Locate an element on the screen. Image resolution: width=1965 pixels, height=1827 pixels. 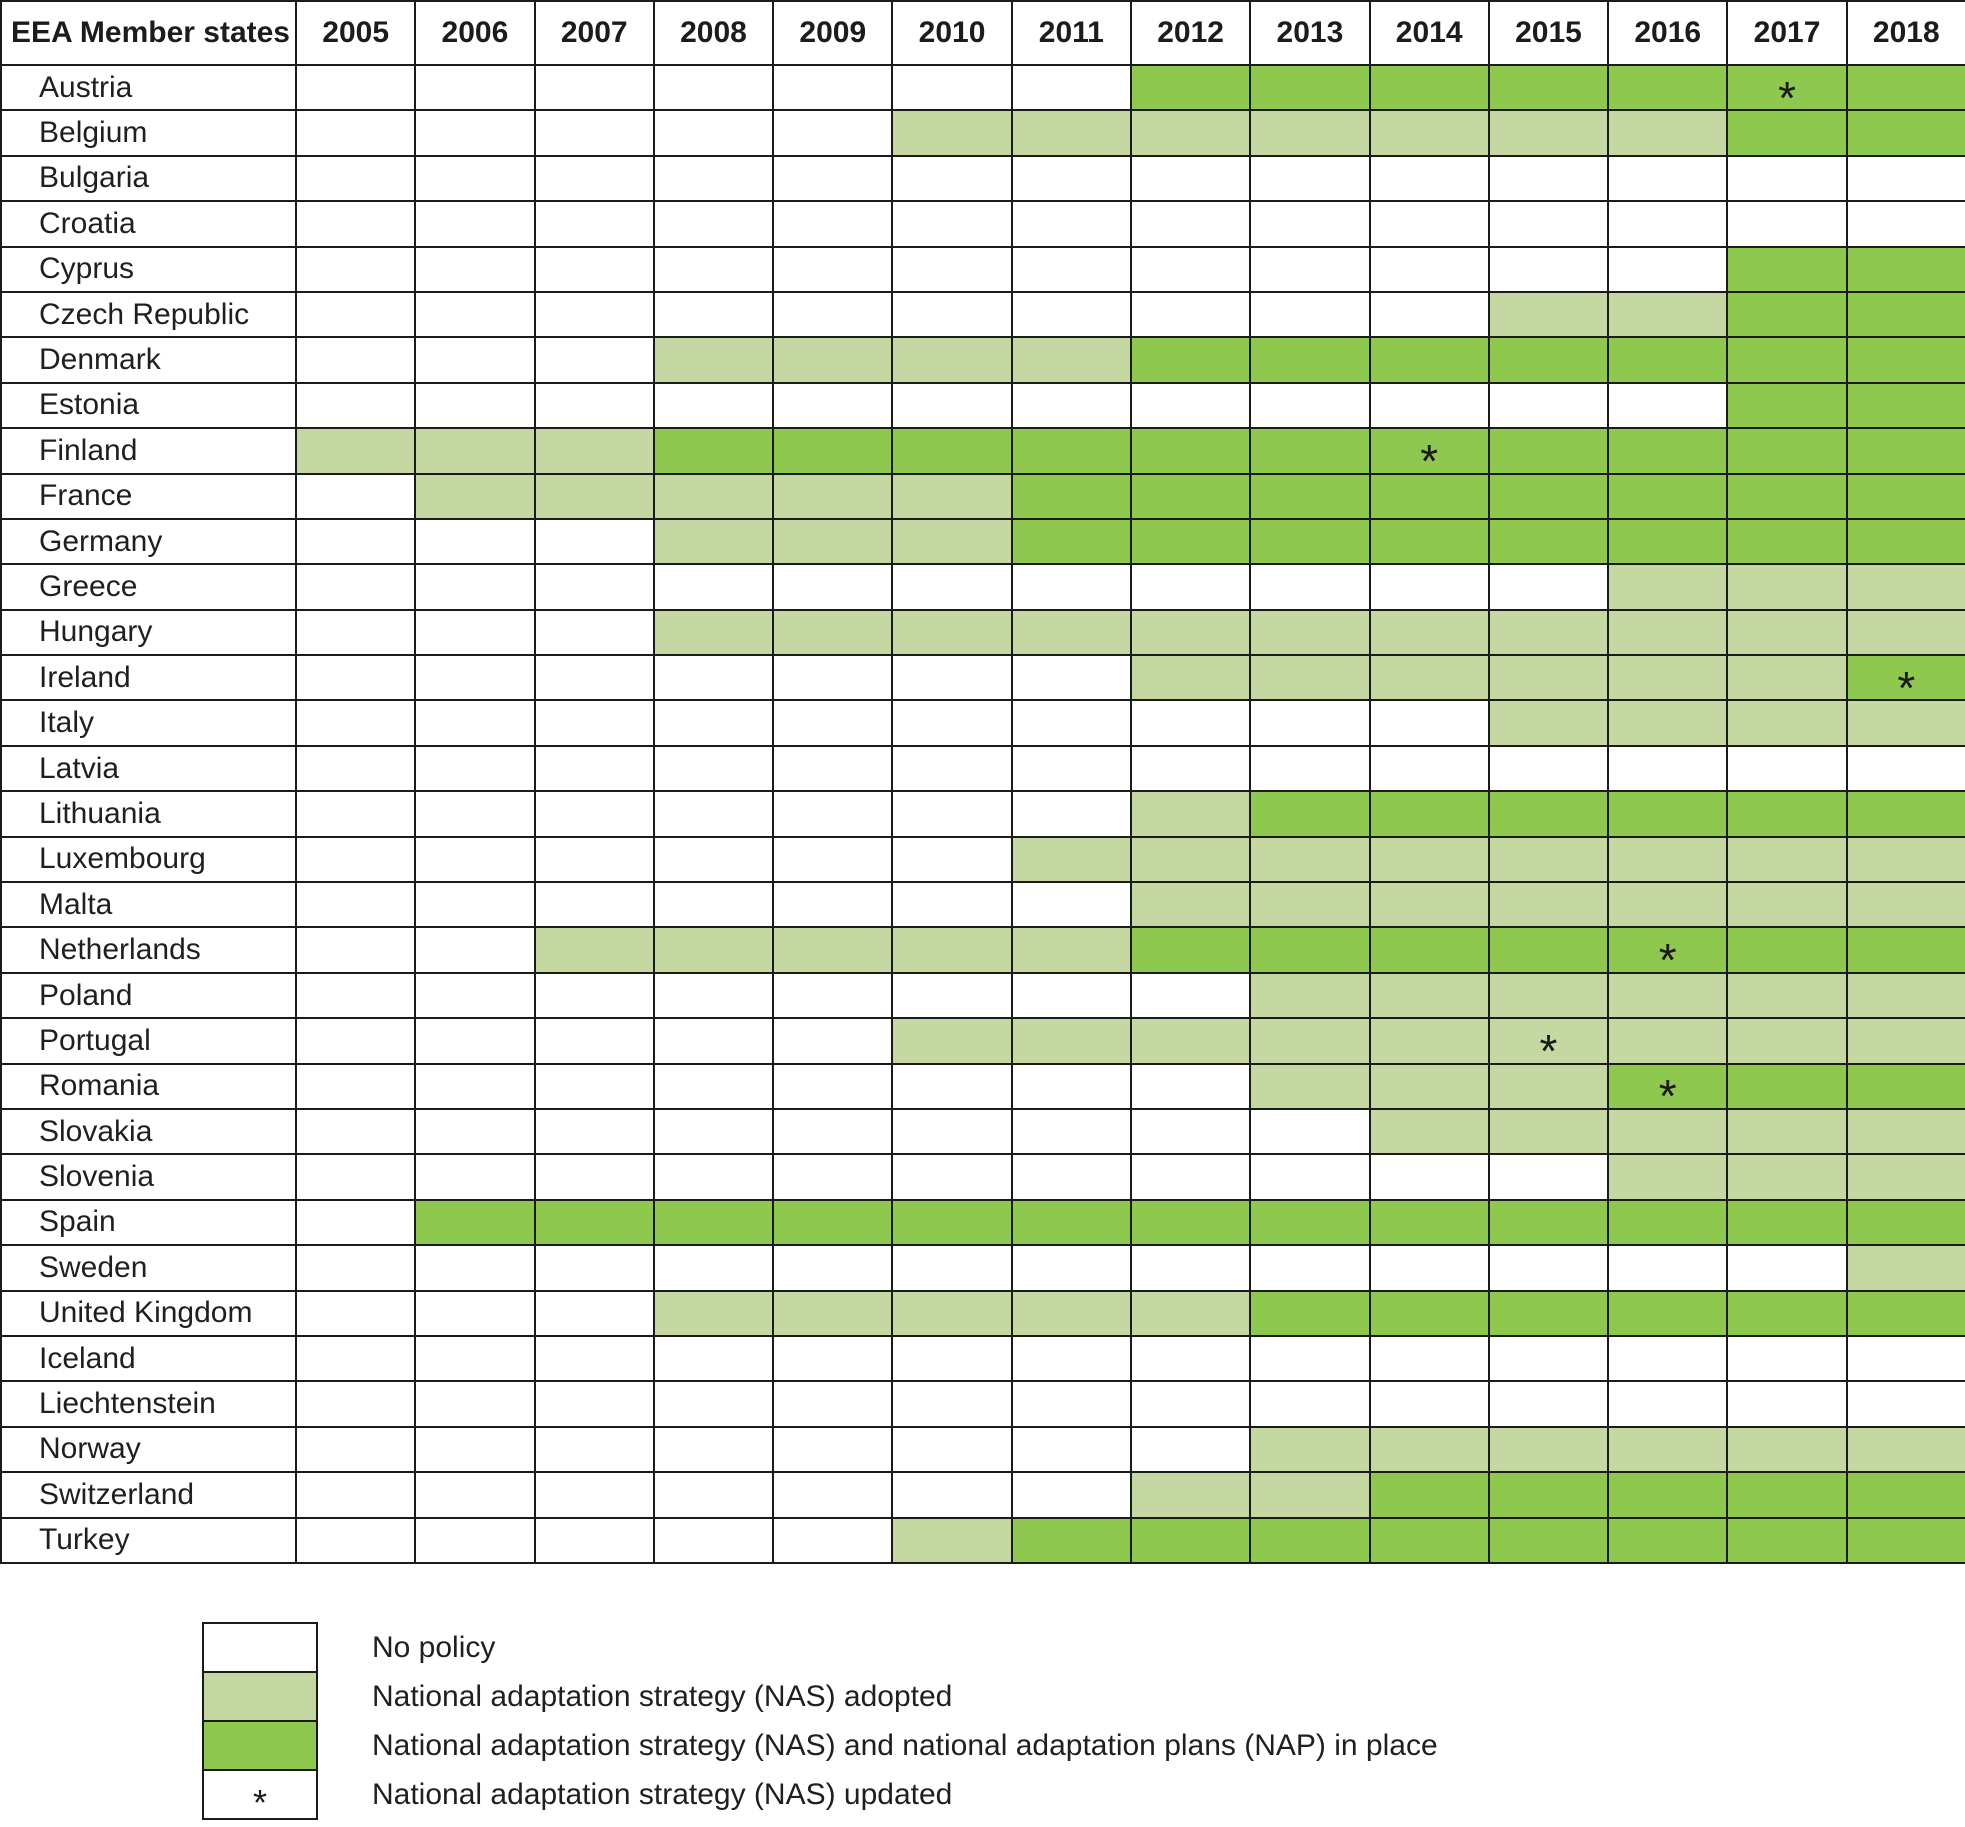
cell-slovakia-2007 is located at coordinates (594, 1131).